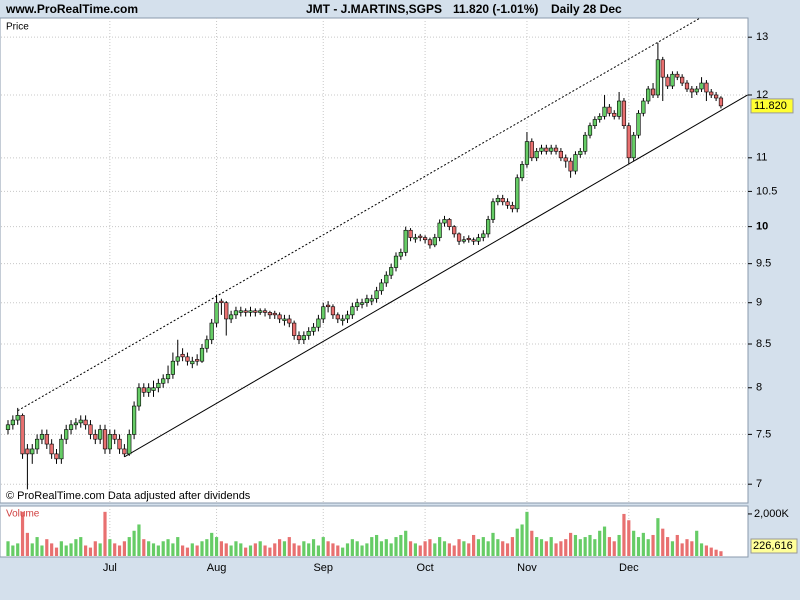 This screenshot has height=600, width=800. Describe the element at coordinates (759, 388) in the screenshot. I see `y-tick-label: 8` at that location.